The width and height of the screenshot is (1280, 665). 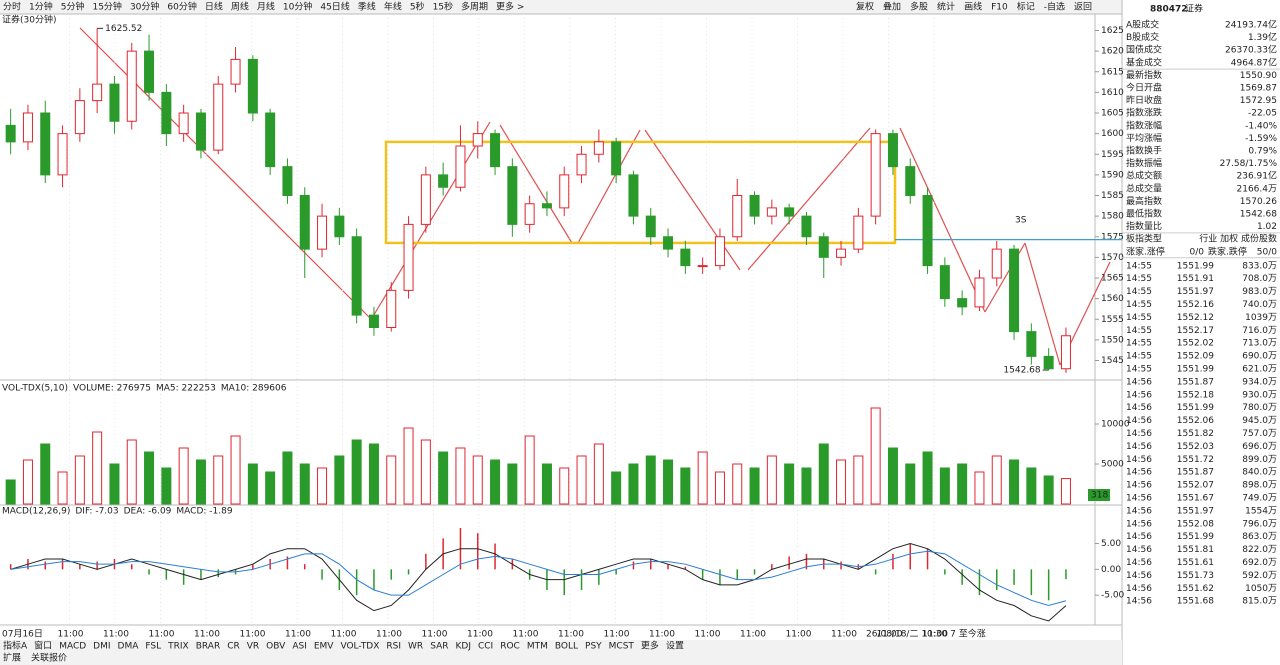 I want to click on period-tab: 15秒, so click(x=443, y=7).